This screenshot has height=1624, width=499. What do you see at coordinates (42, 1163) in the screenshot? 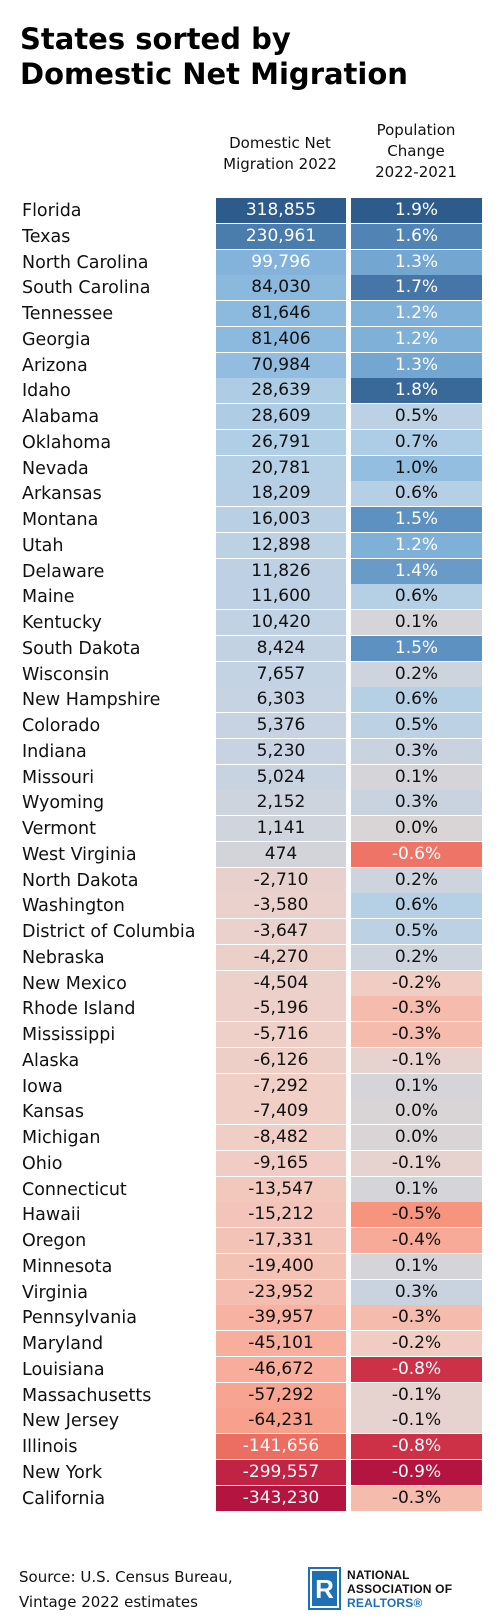
I see `state-name: Ohio` at bounding box center [42, 1163].